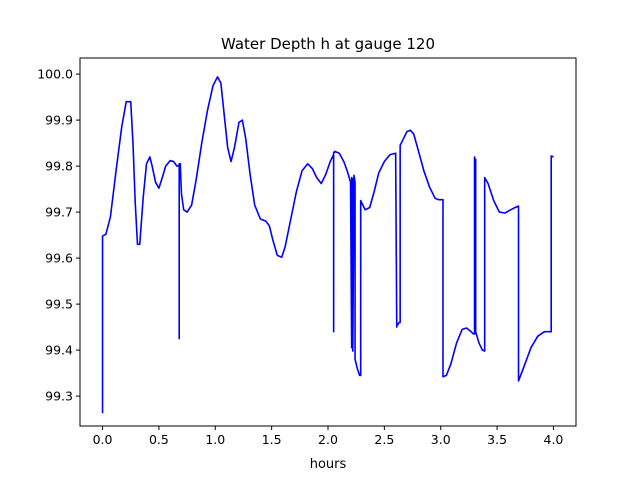 The height and width of the screenshot is (480, 640). What do you see at coordinates (59, 350) in the screenshot?
I see `y-tick-label: 99.4` at bounding box center [59, 350].